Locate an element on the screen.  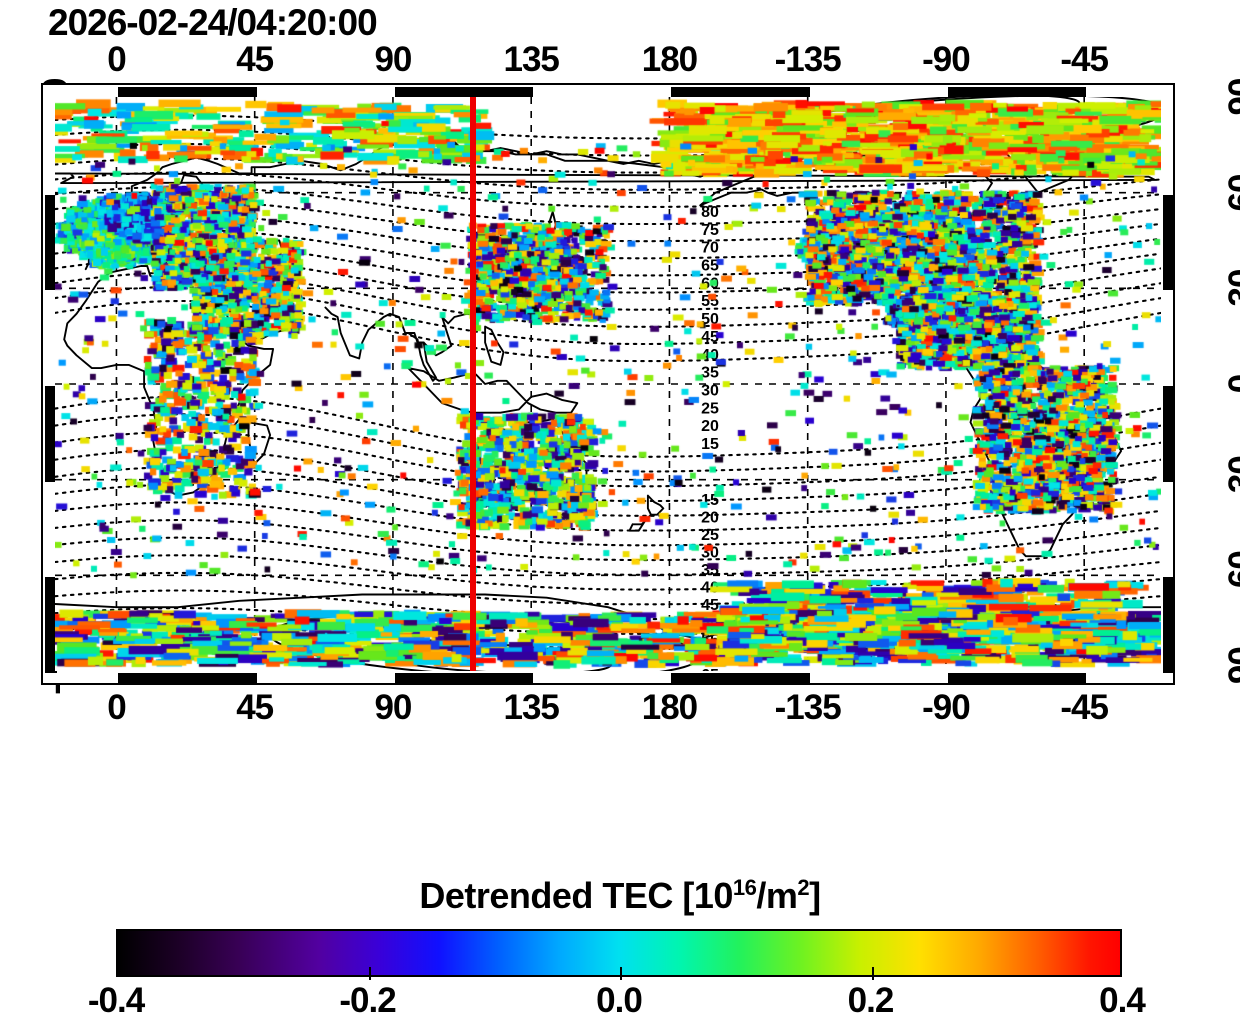
colorbar-tick-label-2: 0.0 is located at coordinates (619, 1000).